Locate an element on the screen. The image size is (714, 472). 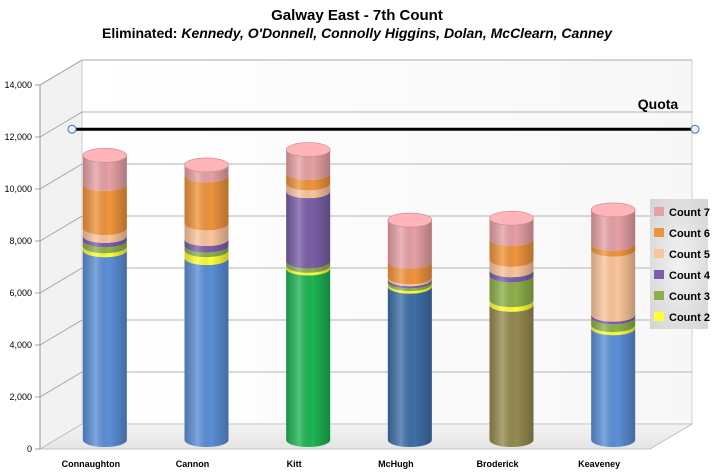
y-axis: 0 2,000 4,000 6,000 8,000 10,000 12,000 14,000 is located at coordinates (22, 267).